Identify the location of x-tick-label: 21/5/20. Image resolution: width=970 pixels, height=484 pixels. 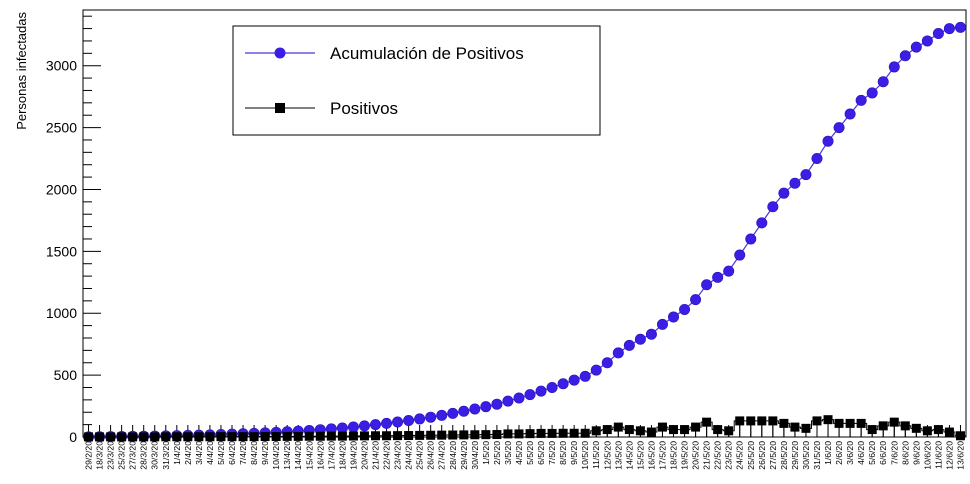
(707, 455).